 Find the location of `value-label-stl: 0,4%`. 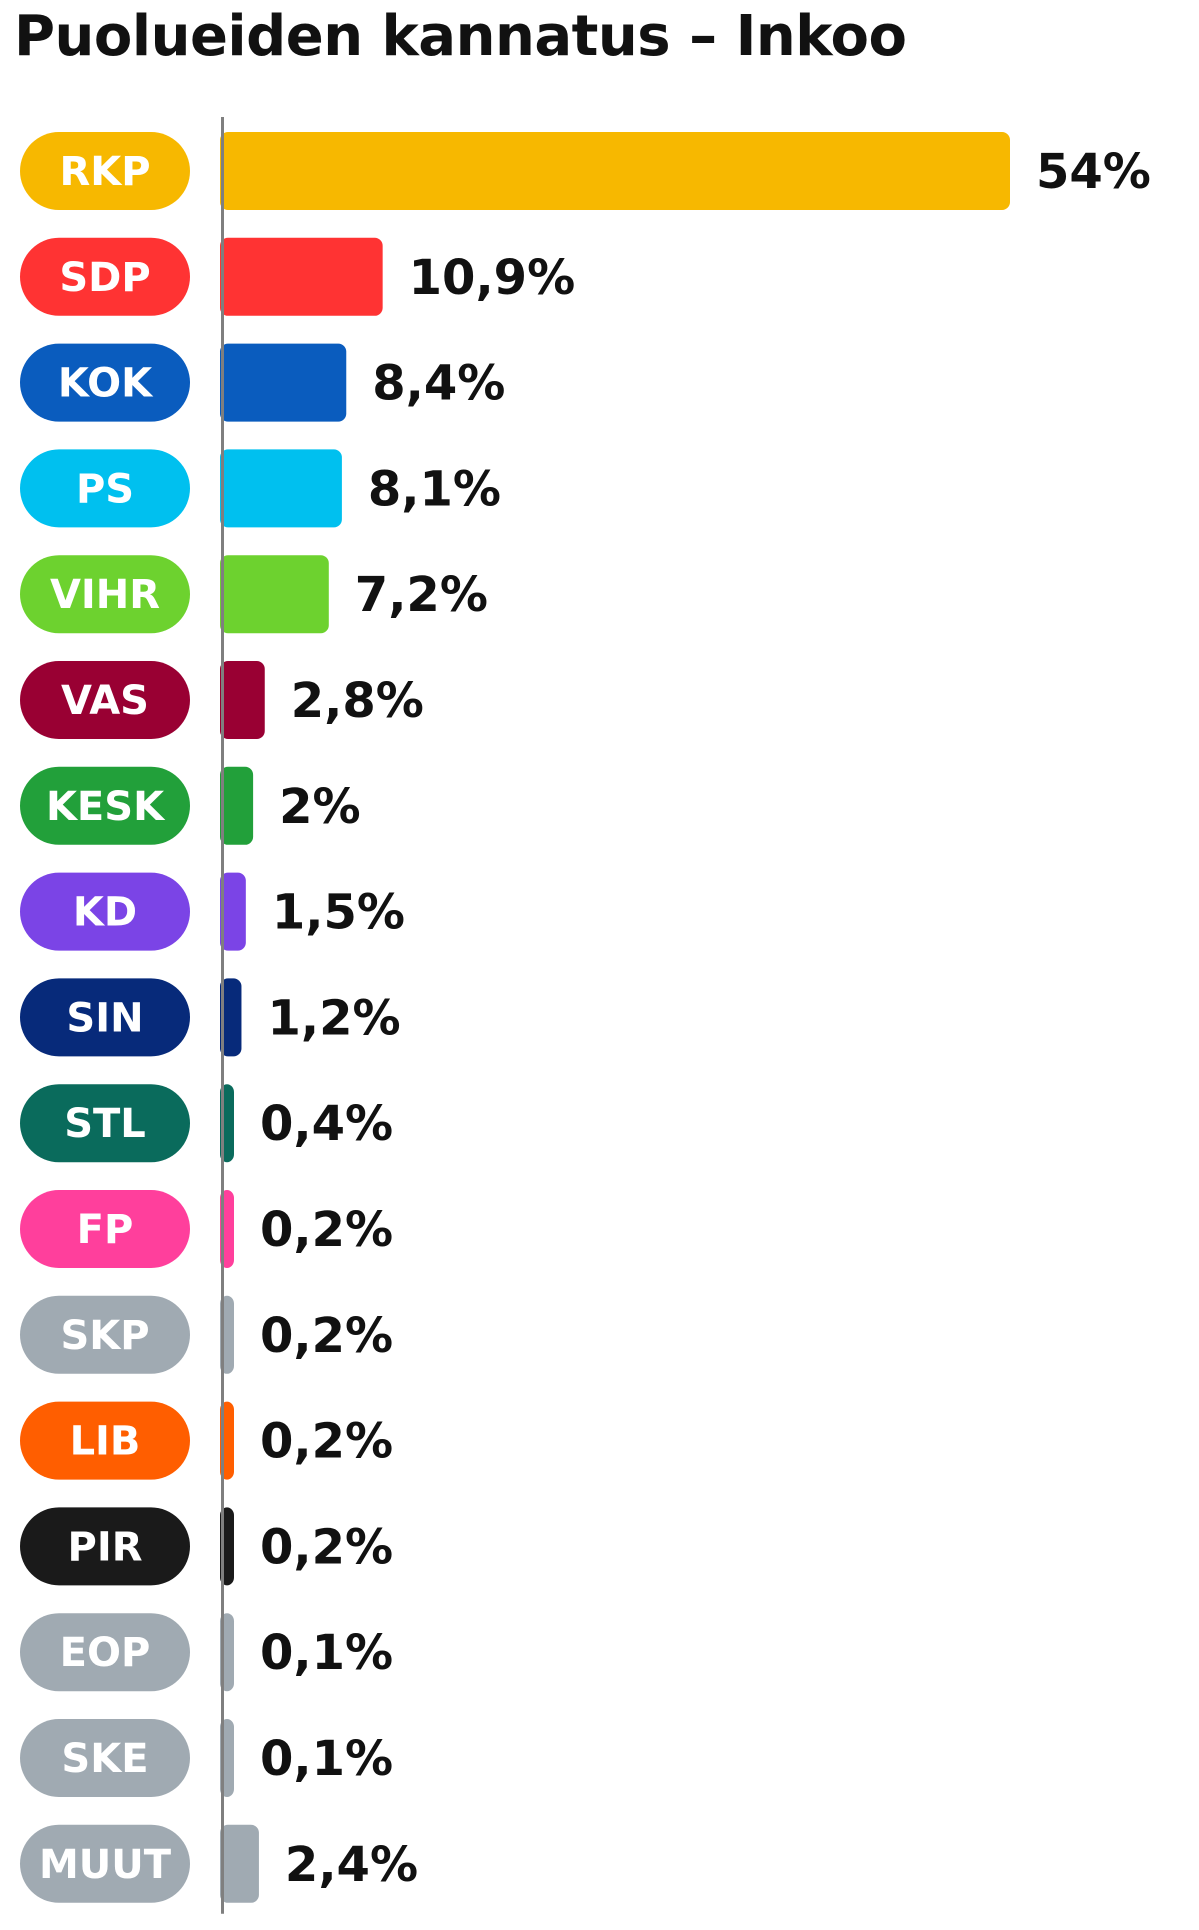

value-label-stl: 0,4% is located at coordinates (326, 1124).